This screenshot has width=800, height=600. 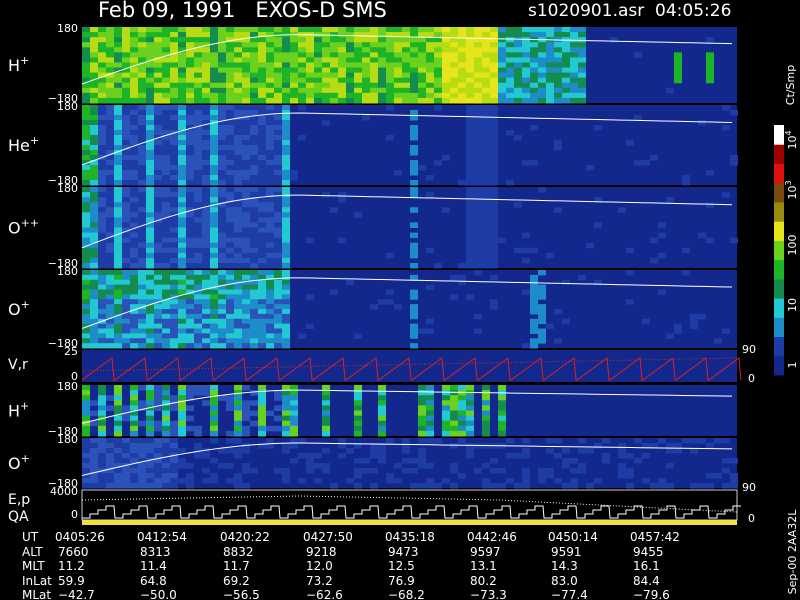 What do you see at coordinates (19, 308) in the screenshot?
I see `panel-label: O+` at bounding box center [19, 308].